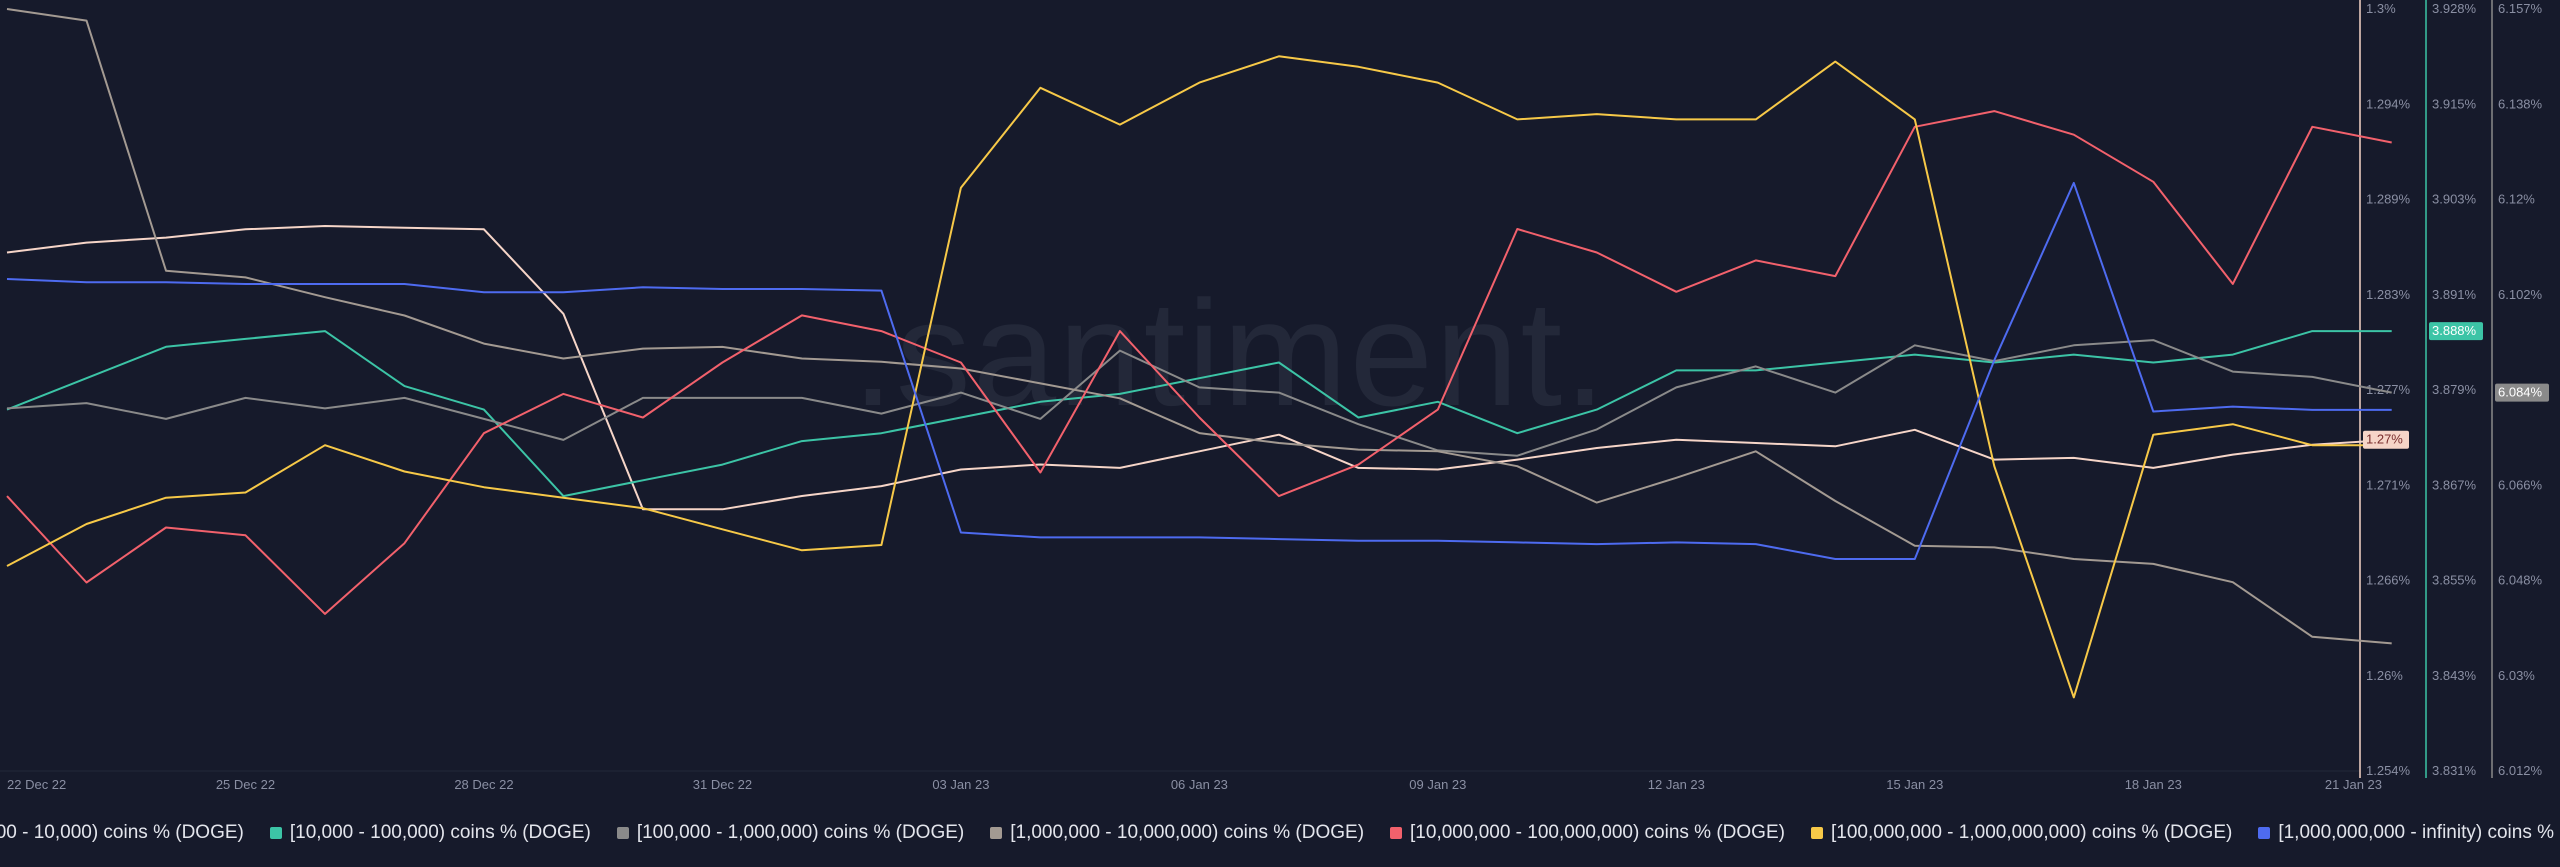  Describe the element at coordinates (2388, 199) in the screenshot. I see `y-tick-label-a1: 1.289%` at that location.